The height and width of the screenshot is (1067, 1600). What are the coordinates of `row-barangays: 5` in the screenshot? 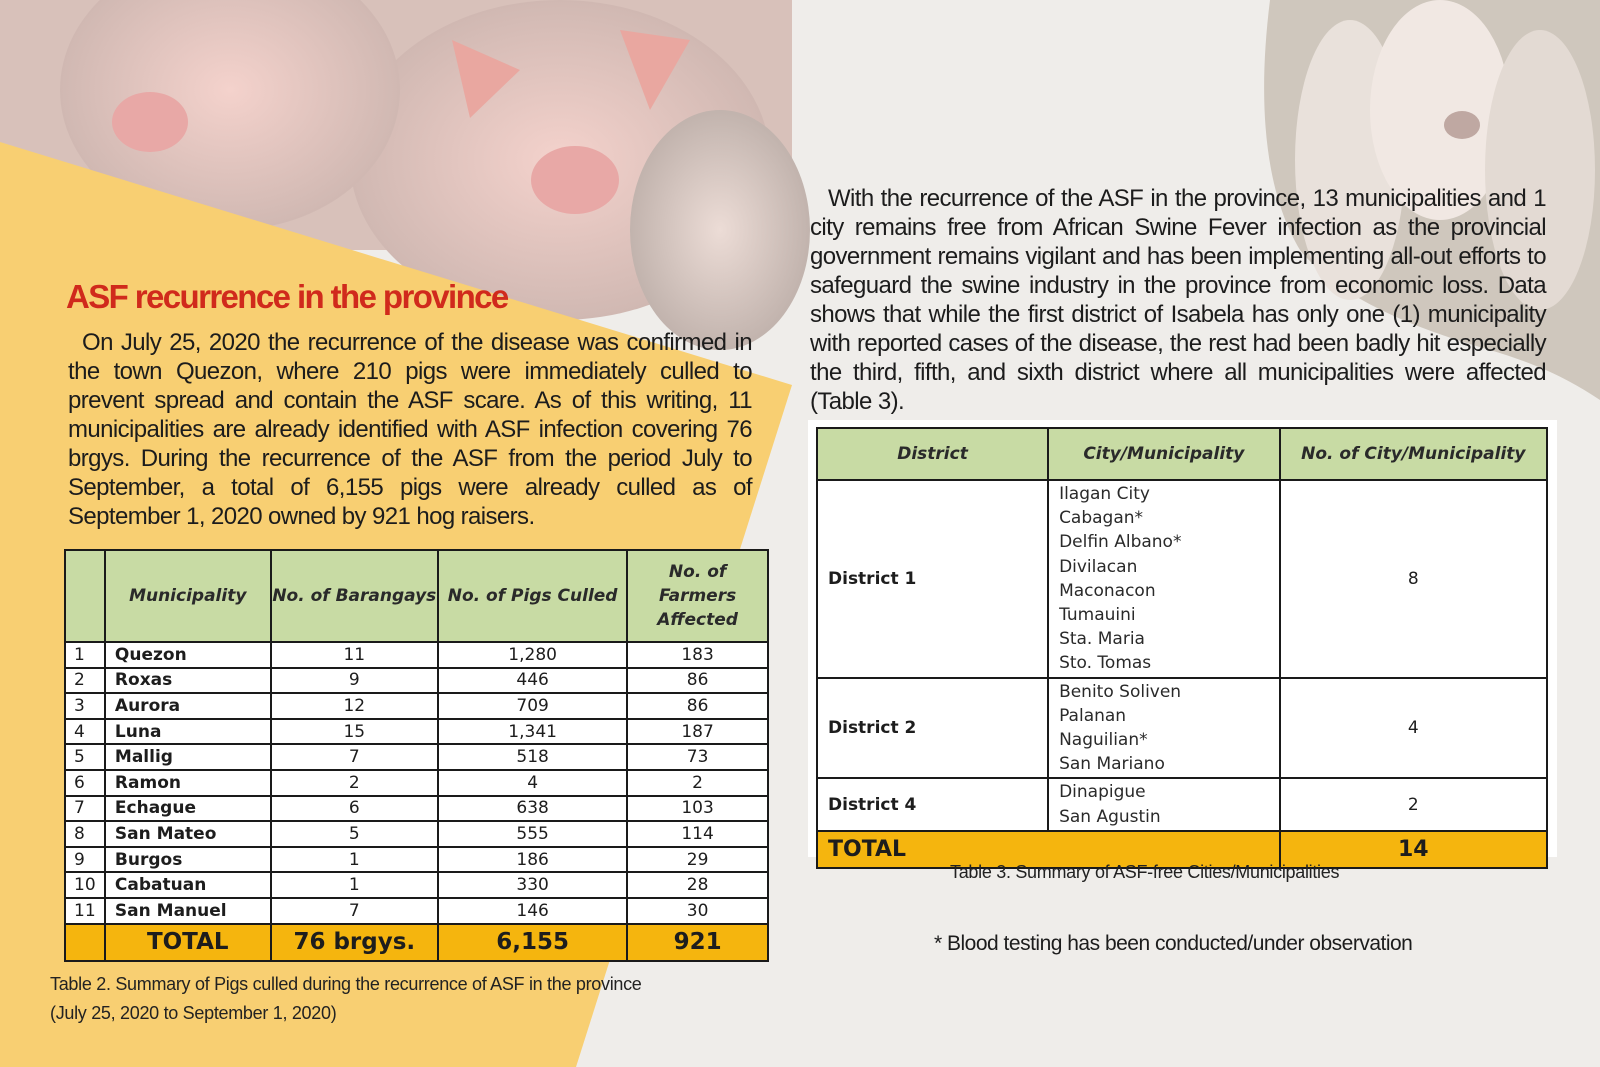 It's located at (354, 834).